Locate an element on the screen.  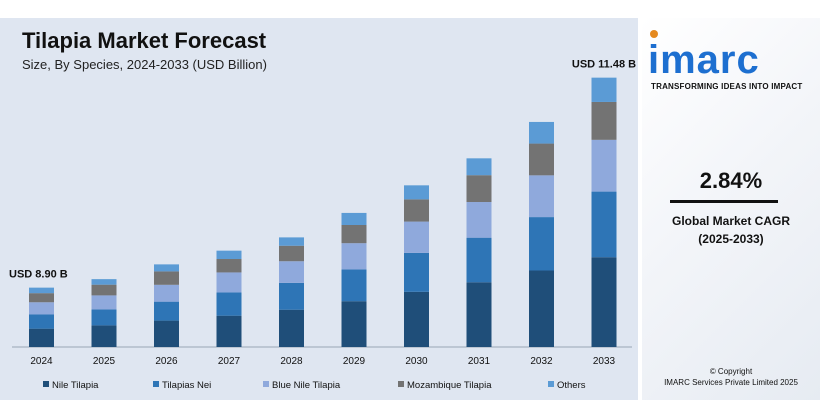
bar-segment-2033-s3 is located at coordinates (604, 120).